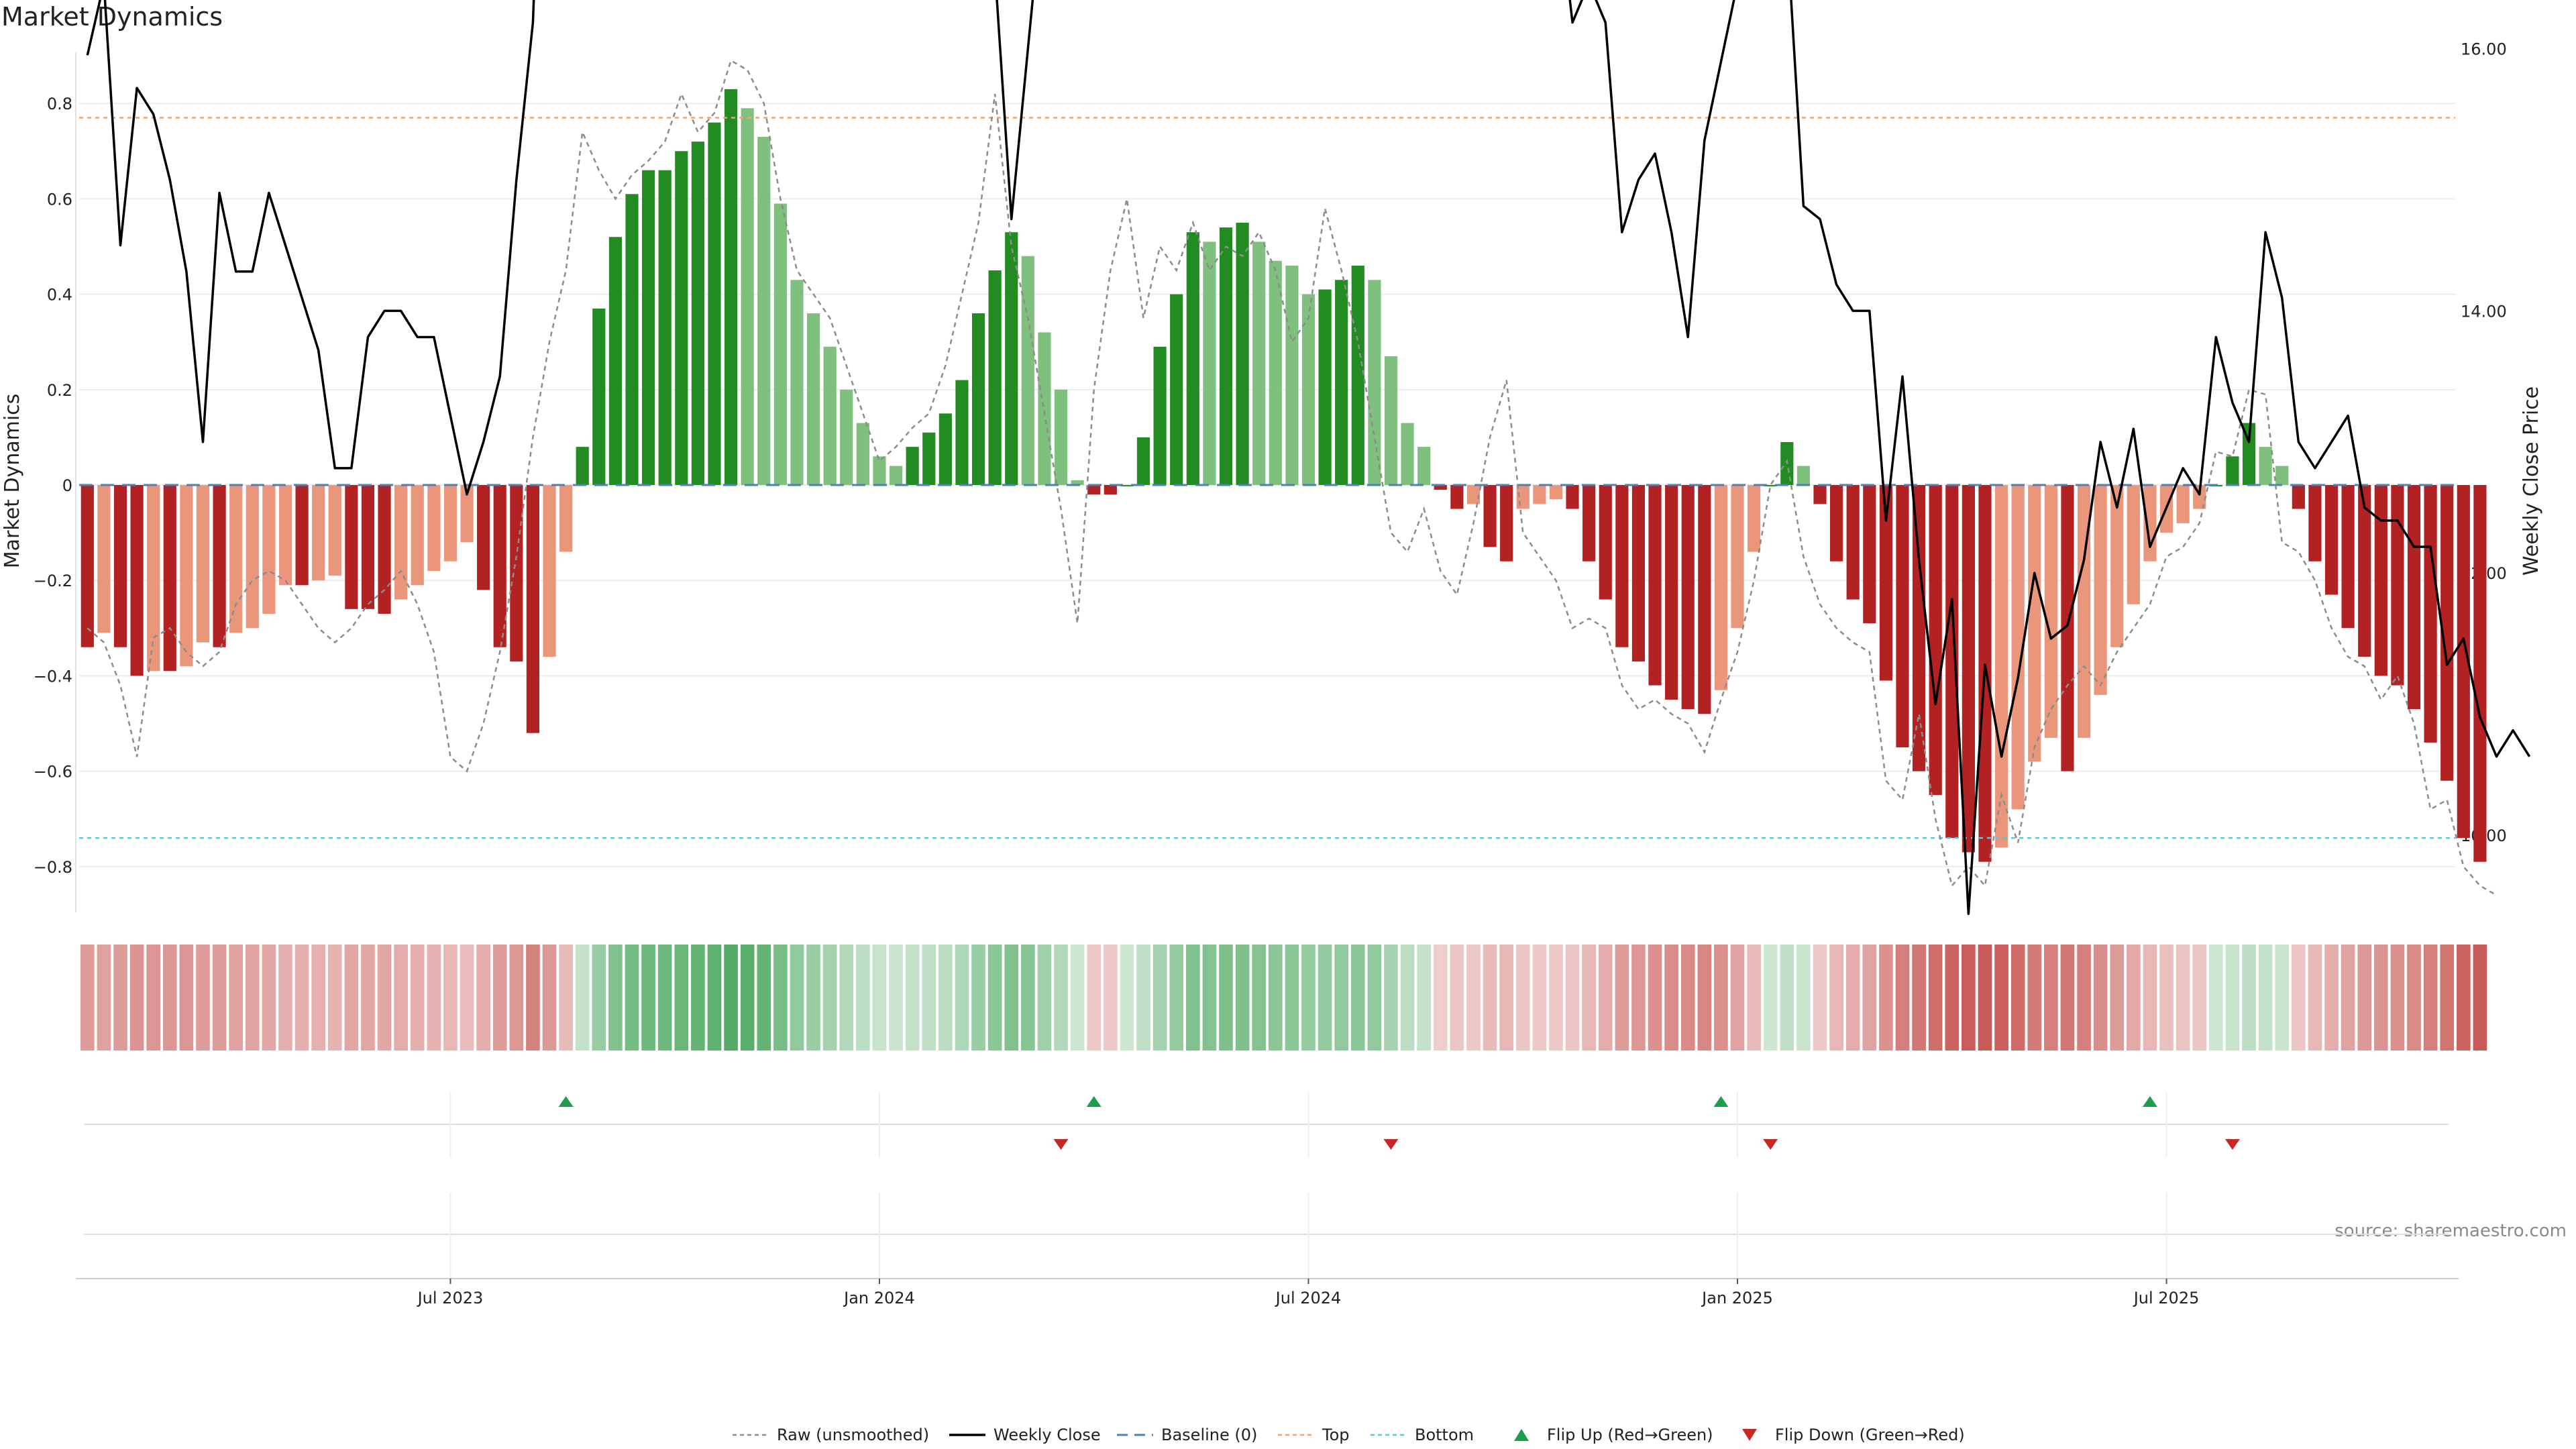  What do you see at coordinates (1870, 1435) in the screenshot?
I see `legend-label: Flip Down (Green→Red)` at bounding box center [1870, 1435].